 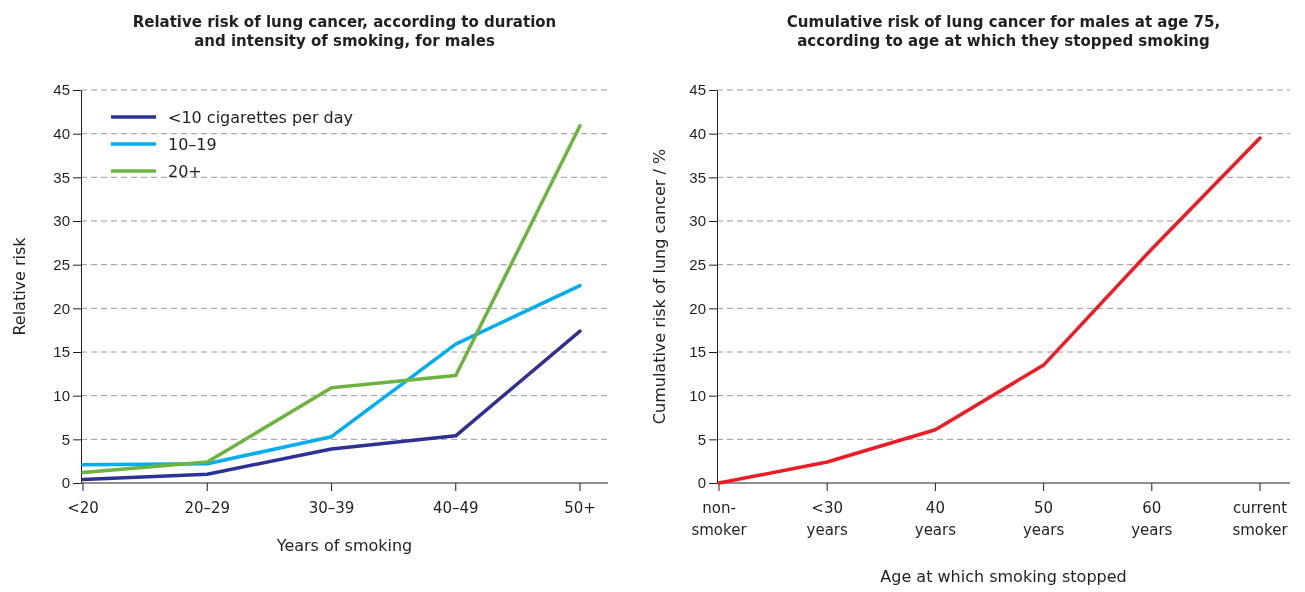 I want to click on chart-title: Cumulative risk of lung cancer for males at age 75, according to age at which they stopped smoking, so click(x=1003, y=31).